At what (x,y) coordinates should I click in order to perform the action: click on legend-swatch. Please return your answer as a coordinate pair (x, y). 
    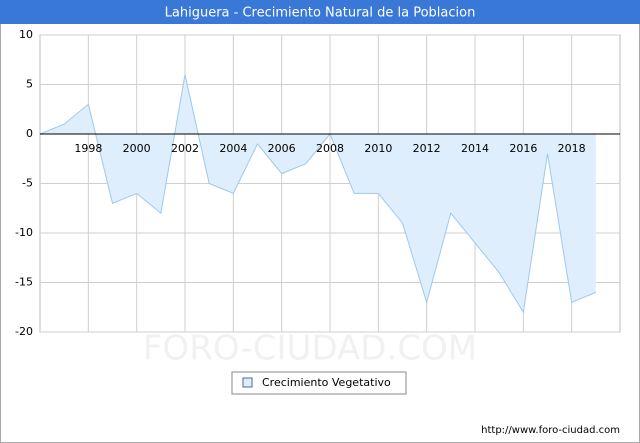
    Looking at the image, I should click on (247, 382).